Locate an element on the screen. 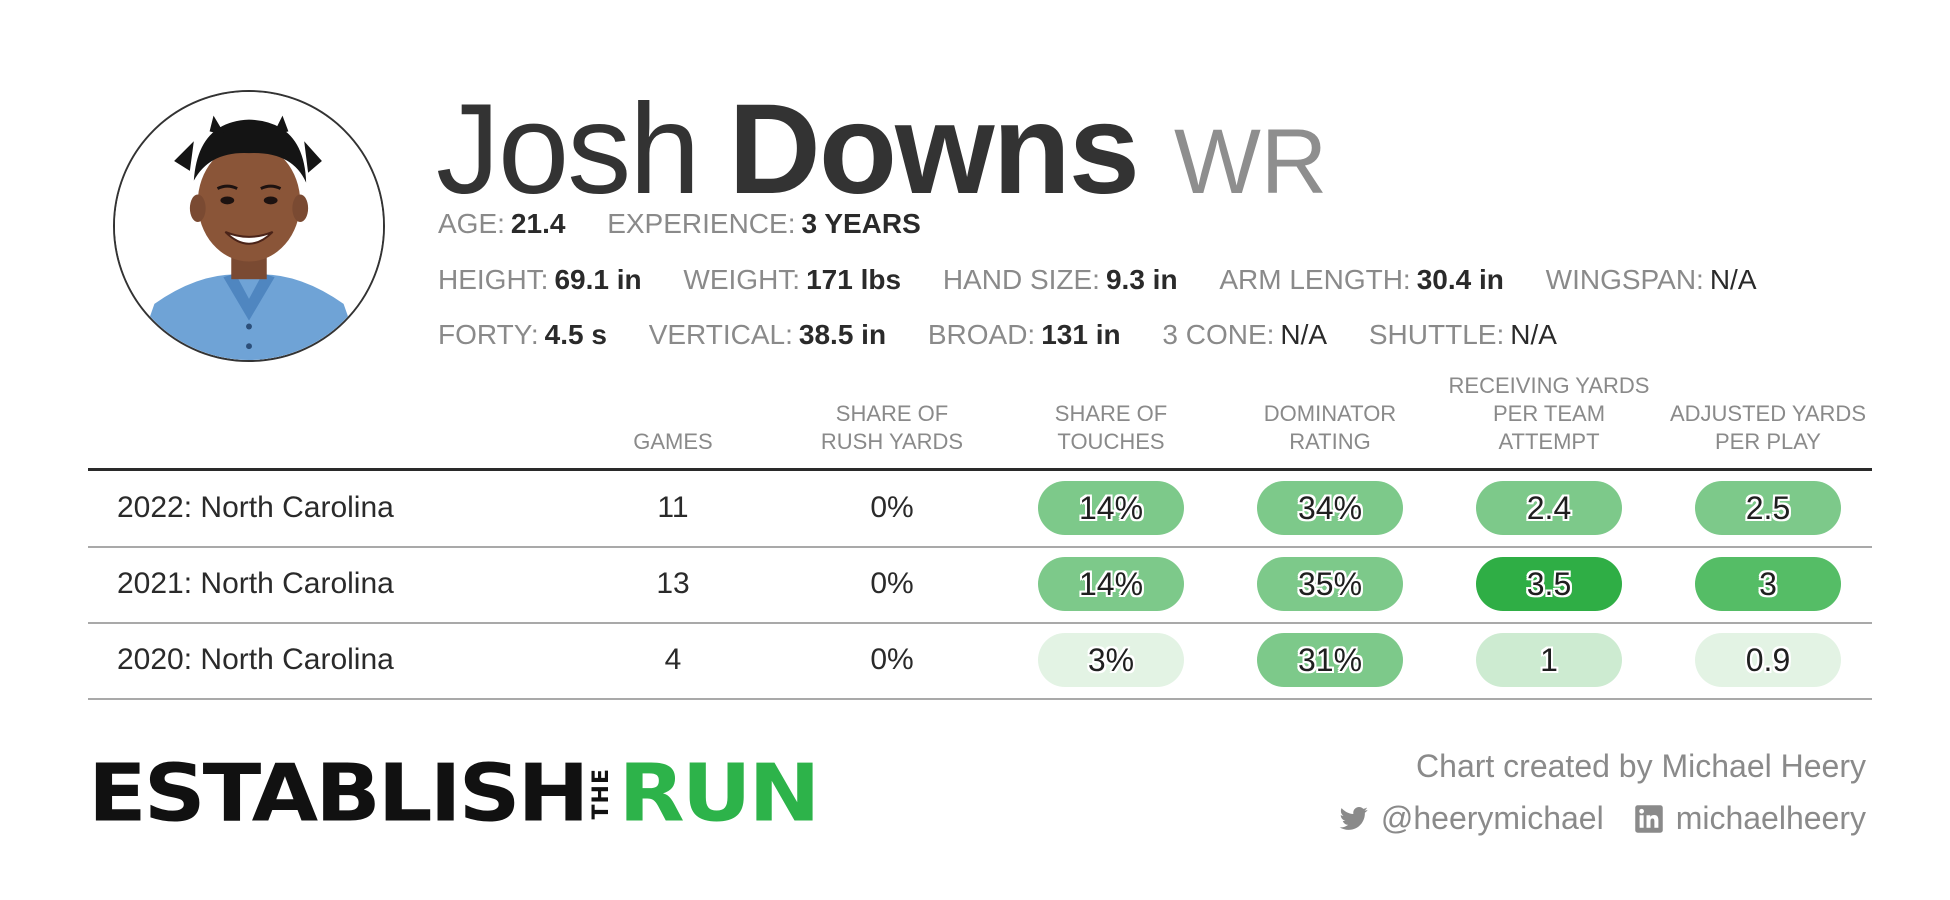 The image size is (1950, 900). attr-experience-value: 3 YEARS is located at coordinates (861, 223).